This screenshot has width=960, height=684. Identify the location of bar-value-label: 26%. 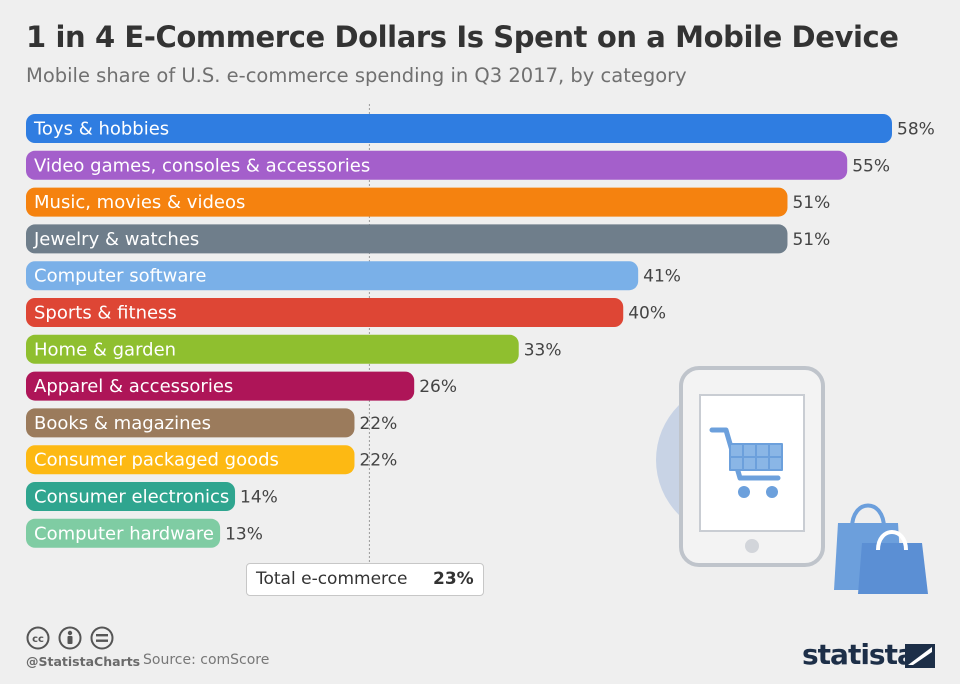
(438, 387).